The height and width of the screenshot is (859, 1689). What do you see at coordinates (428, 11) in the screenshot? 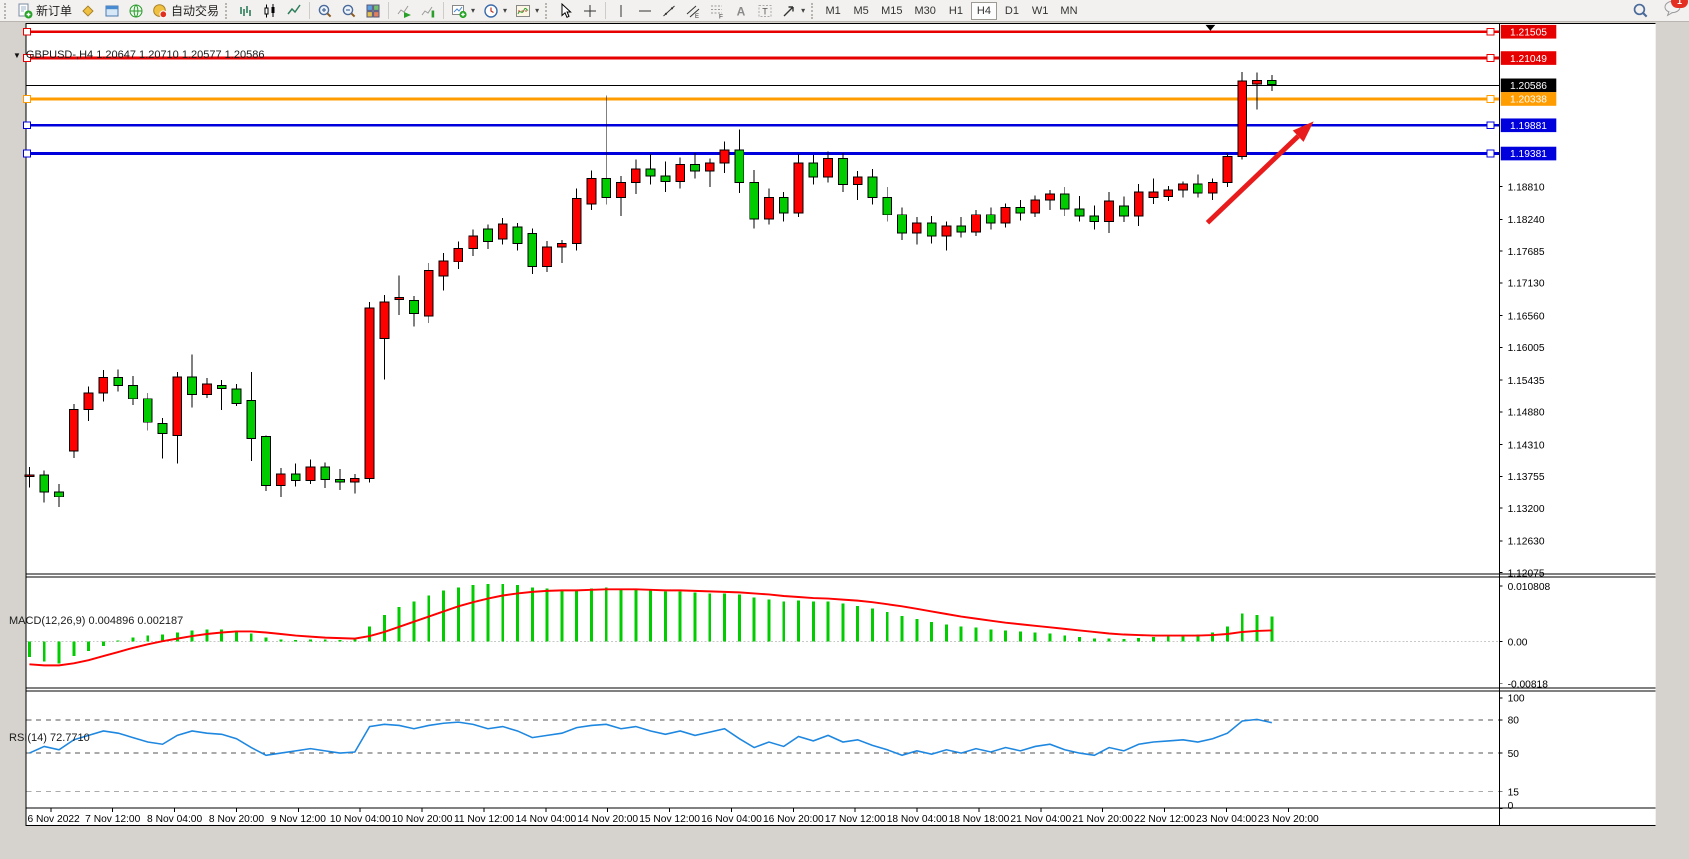
I see `chart-shift-button` at bounding box center [428, 11].